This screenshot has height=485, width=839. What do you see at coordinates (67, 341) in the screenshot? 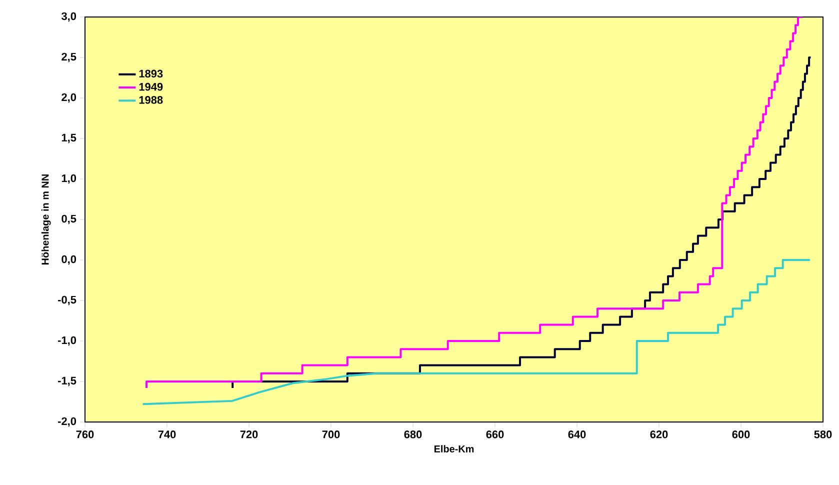
I see `y-tick-label: -1,0` at bounding box center [67, 341].